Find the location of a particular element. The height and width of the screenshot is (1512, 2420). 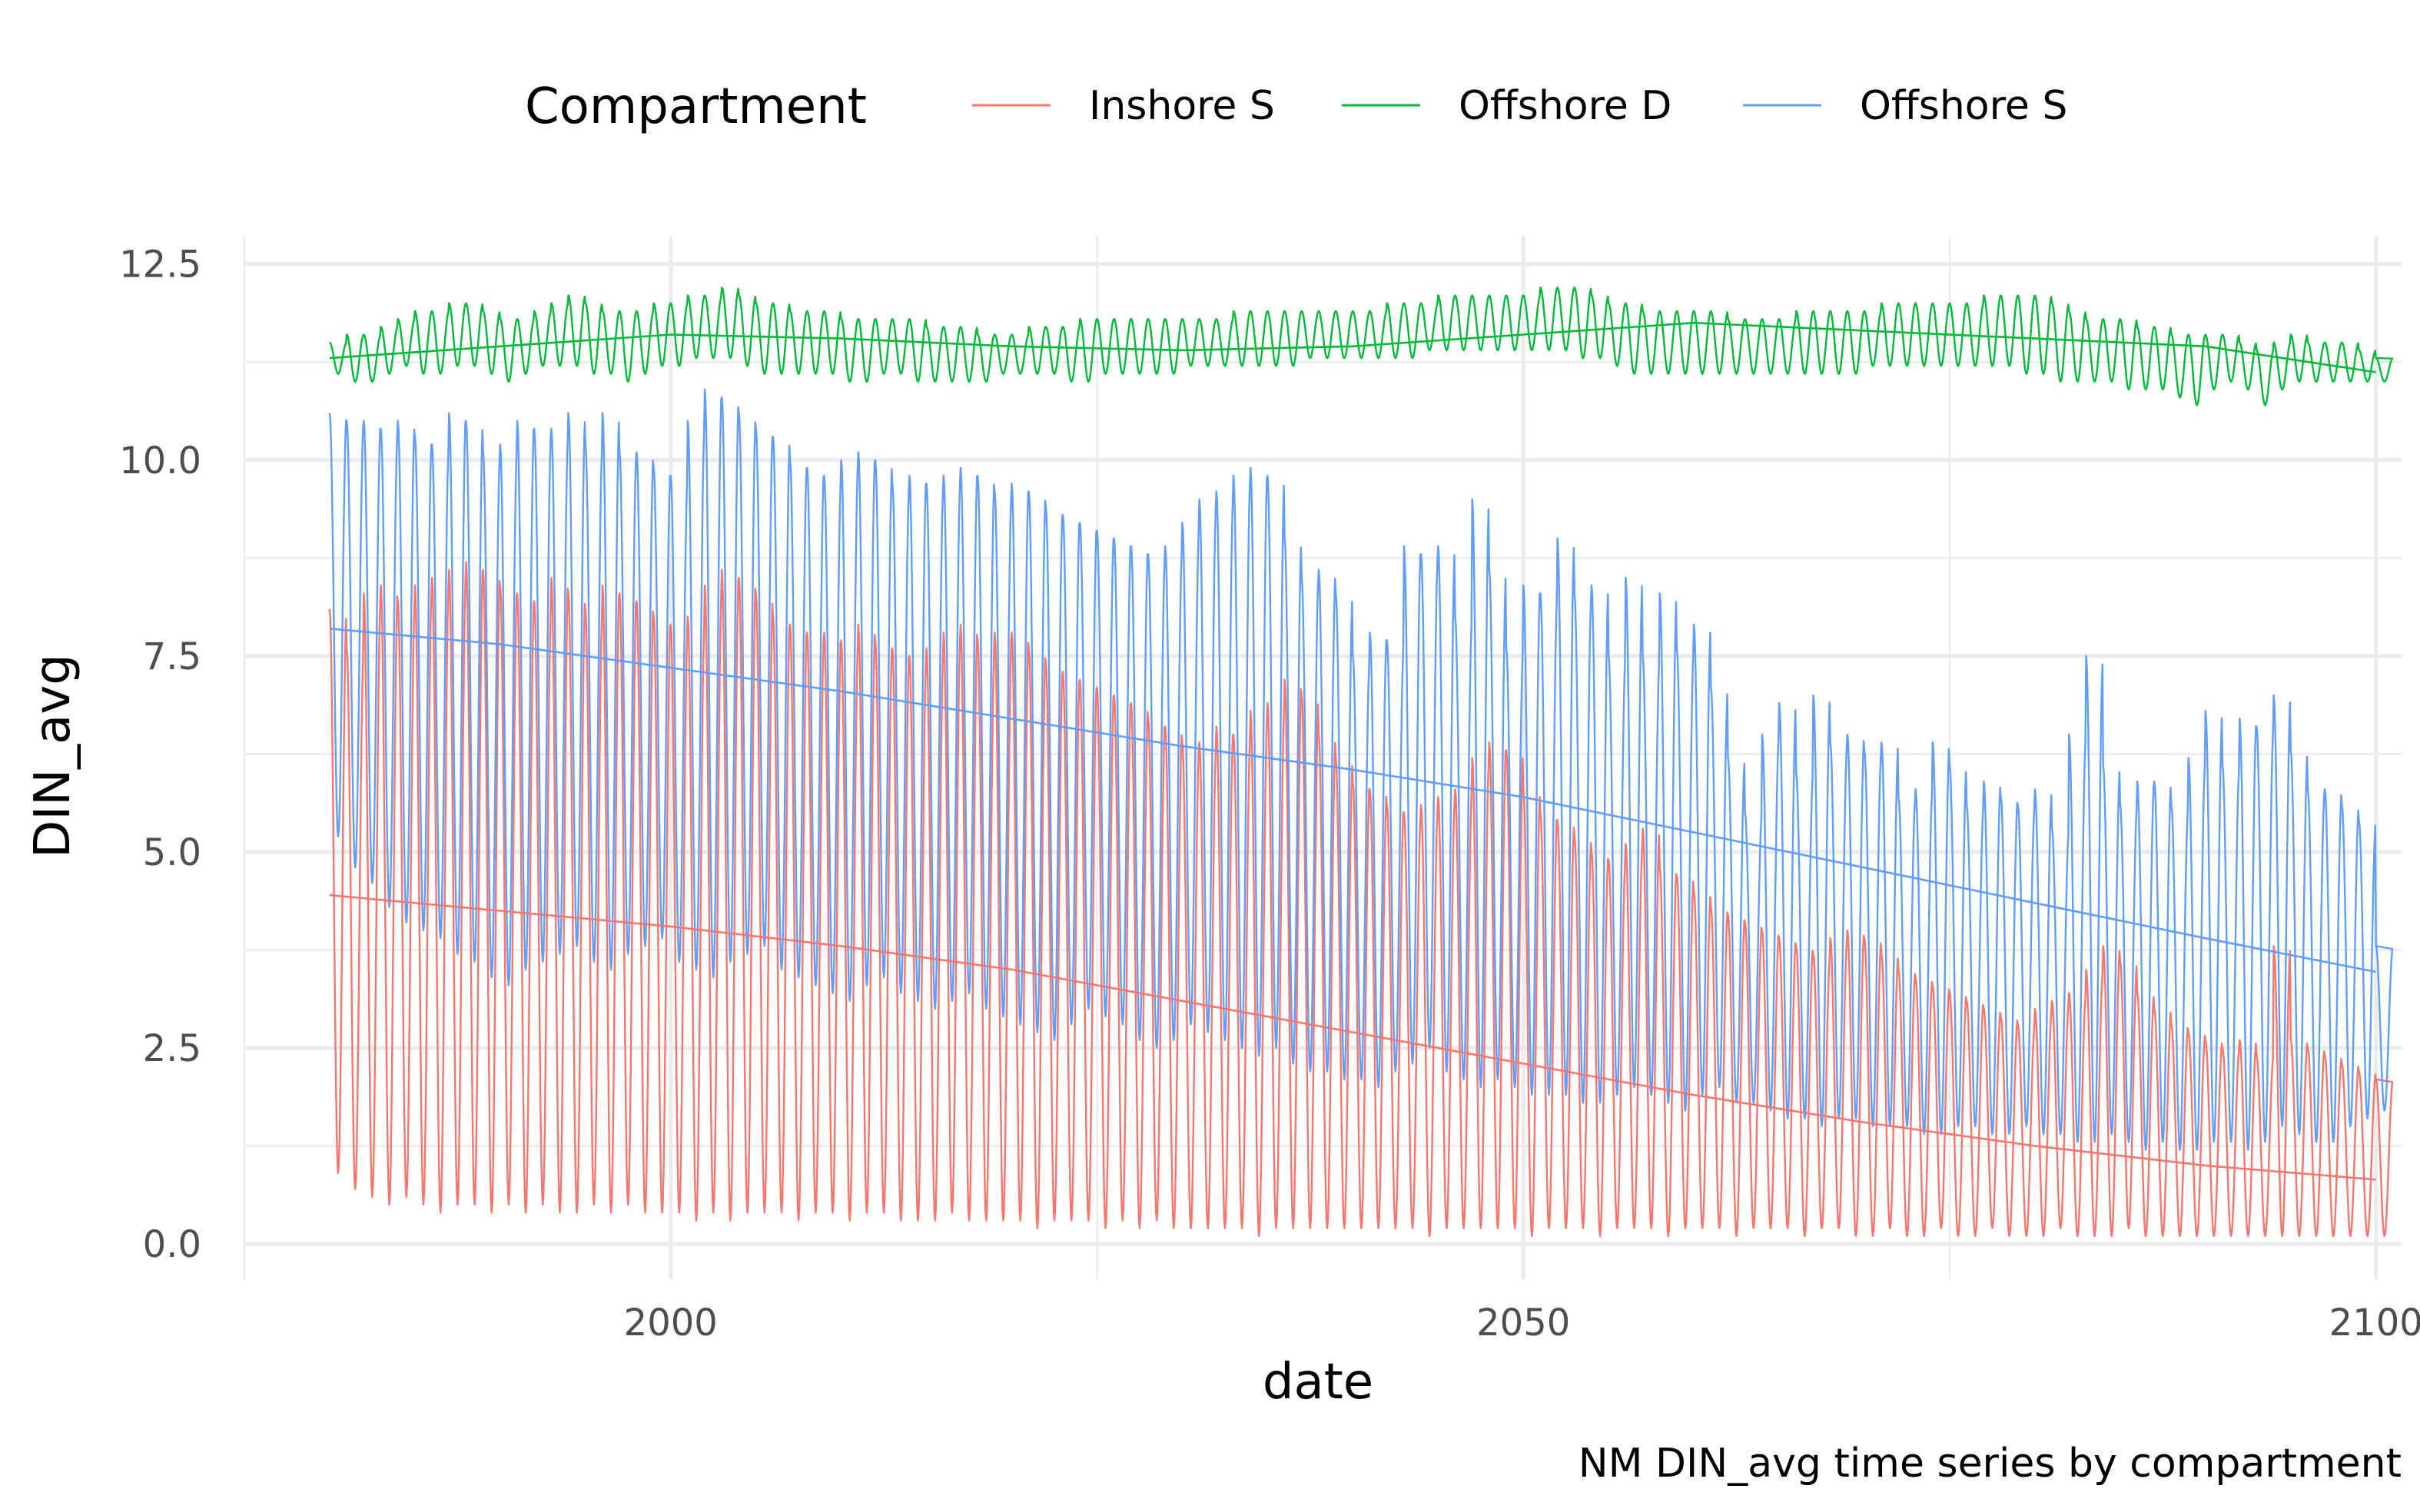

y-tick-label: 7.5 is located at coordinates (172, 656).